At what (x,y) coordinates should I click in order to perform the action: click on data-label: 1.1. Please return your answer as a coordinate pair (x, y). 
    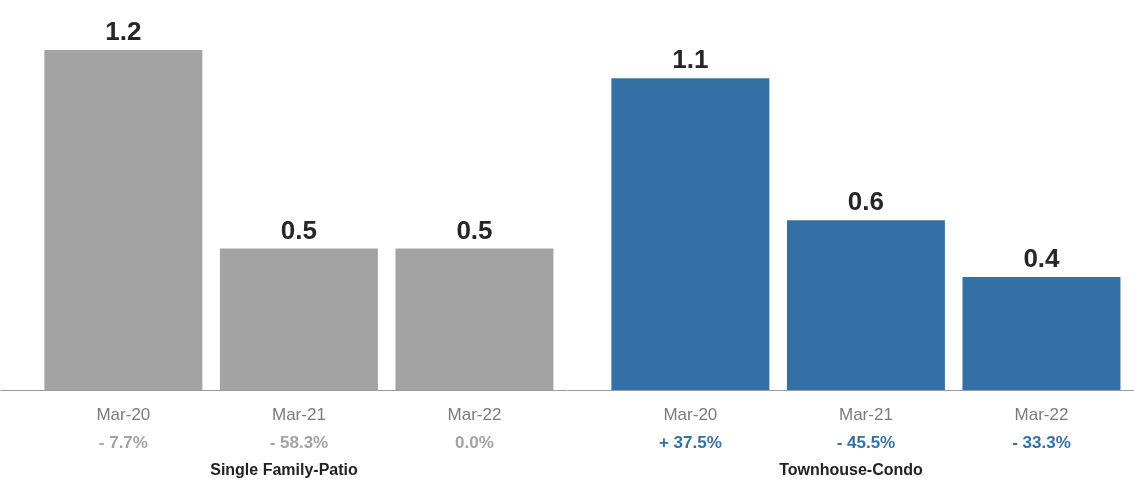
    Looking at the image, I should click on (690, 59).